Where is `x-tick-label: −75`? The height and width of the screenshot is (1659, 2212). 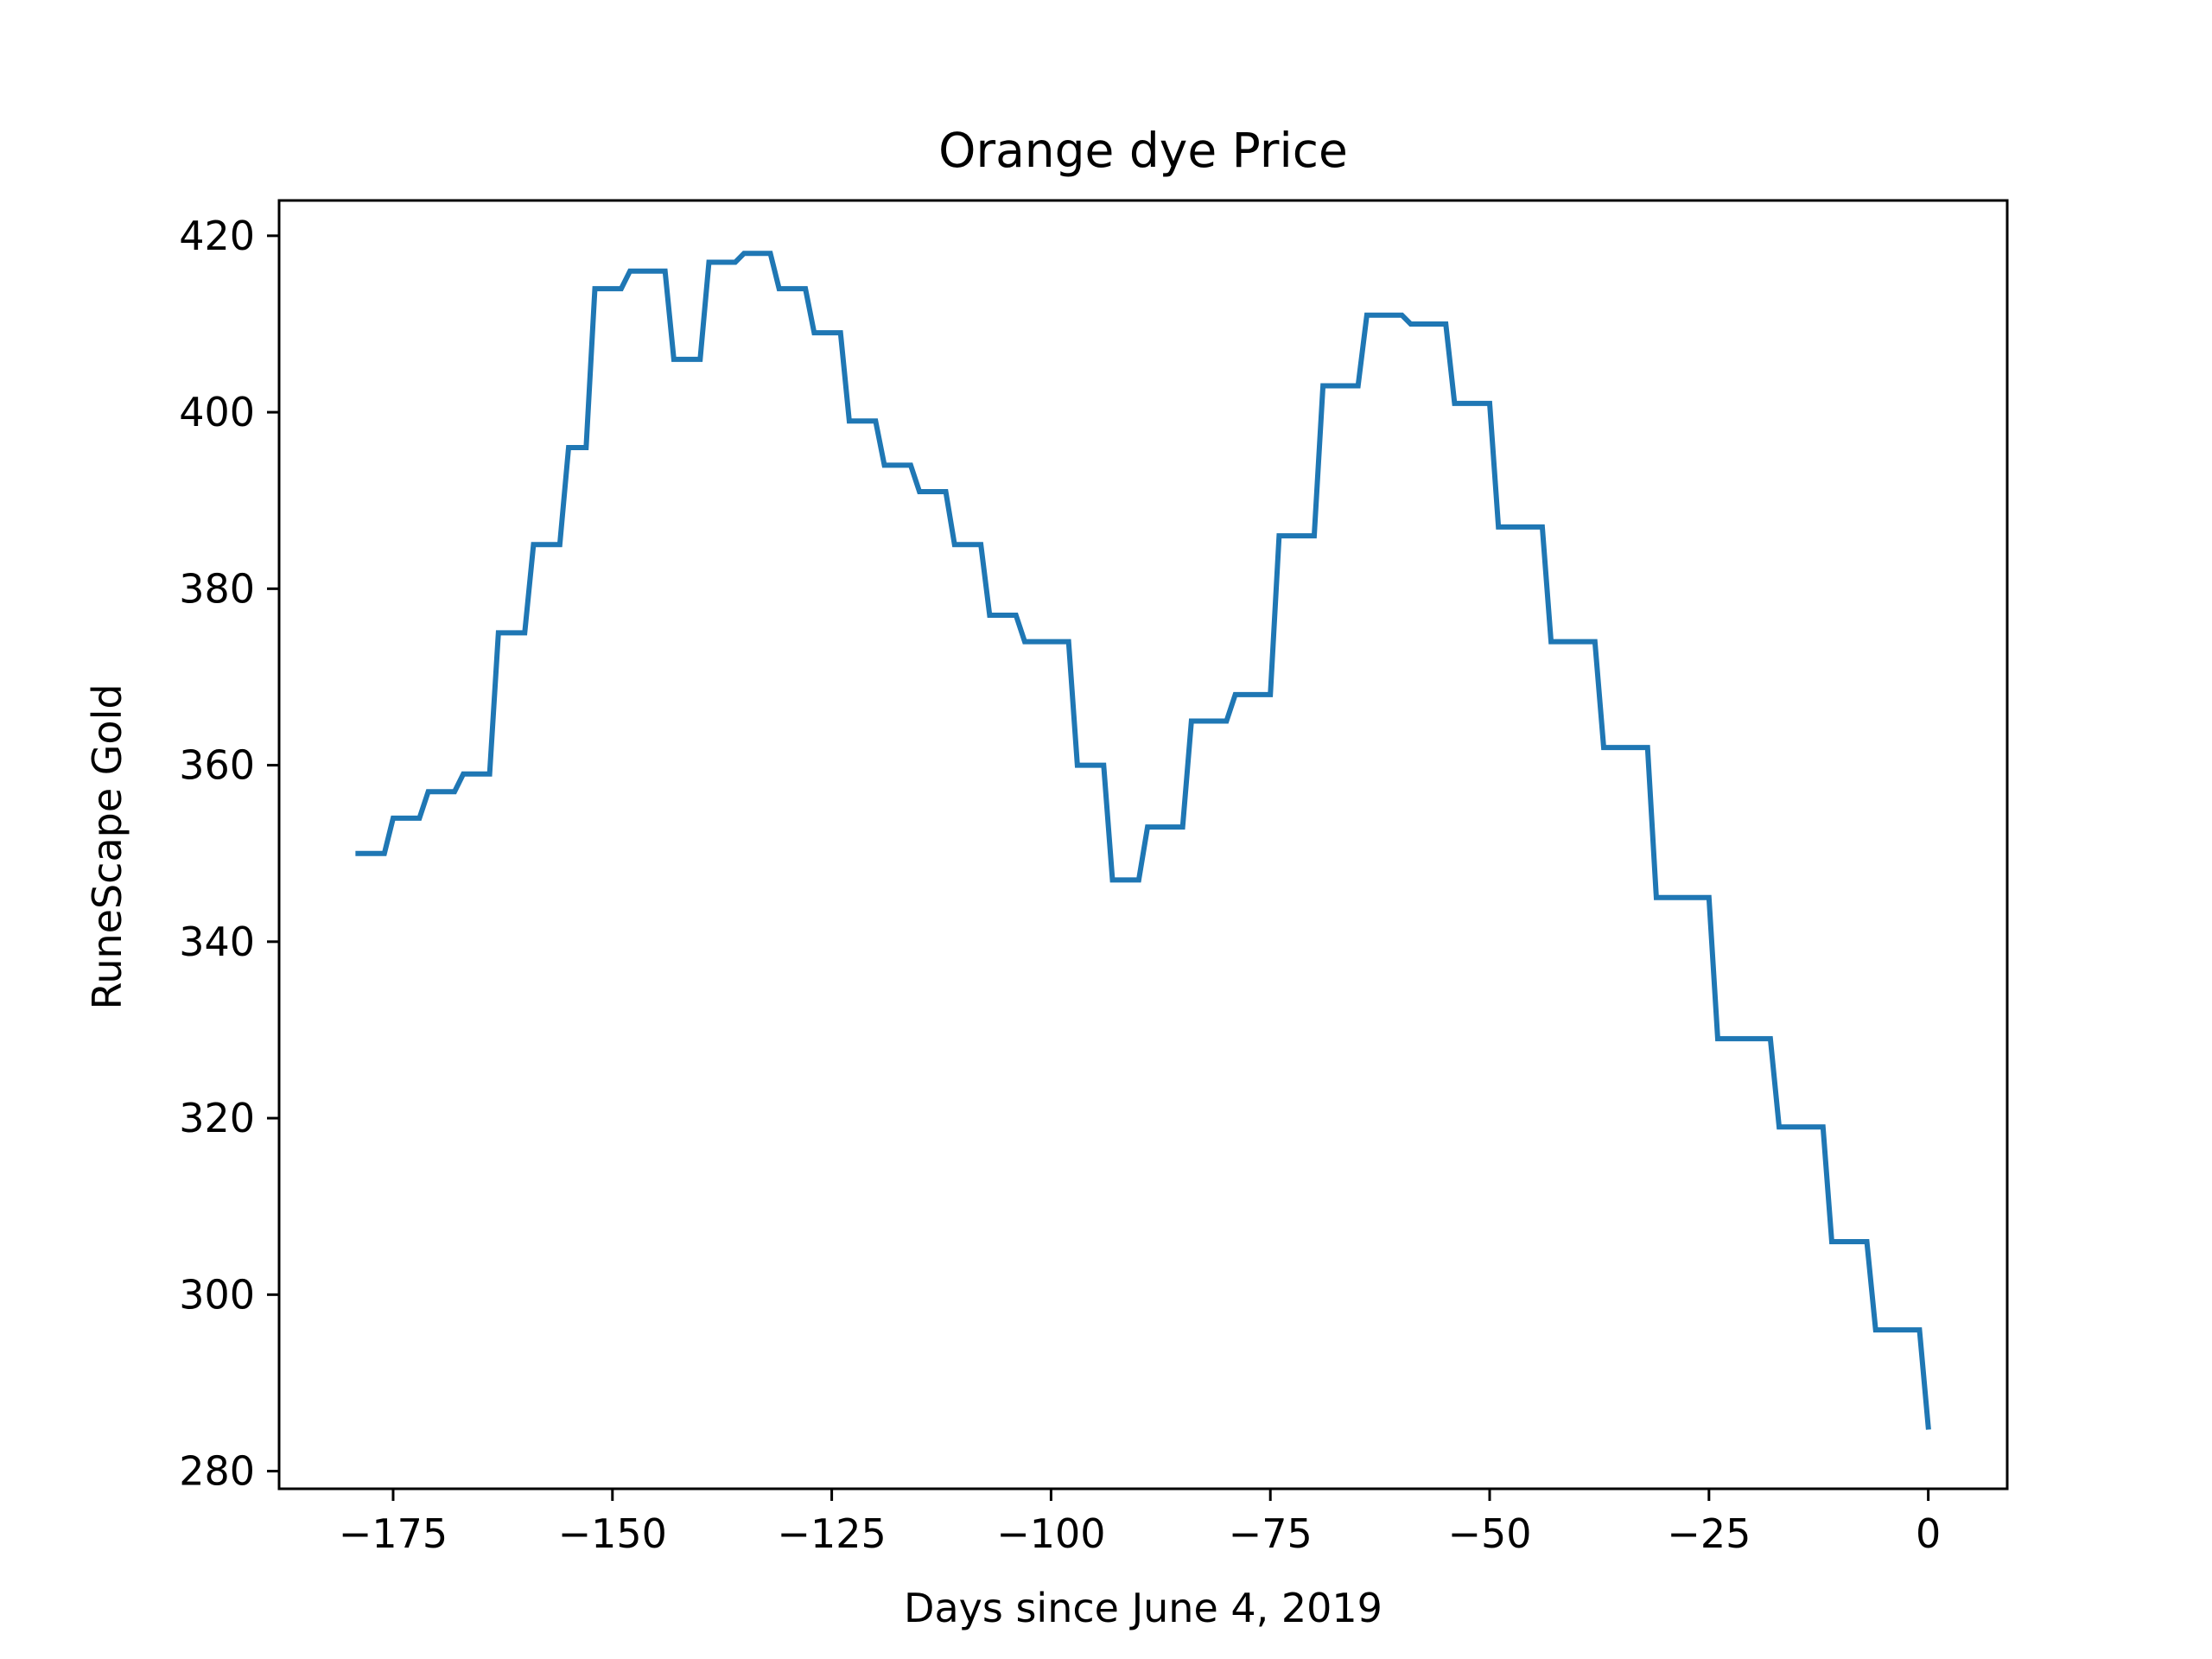
x-tick-label: −75 is located at coordinates (1271, 1533).